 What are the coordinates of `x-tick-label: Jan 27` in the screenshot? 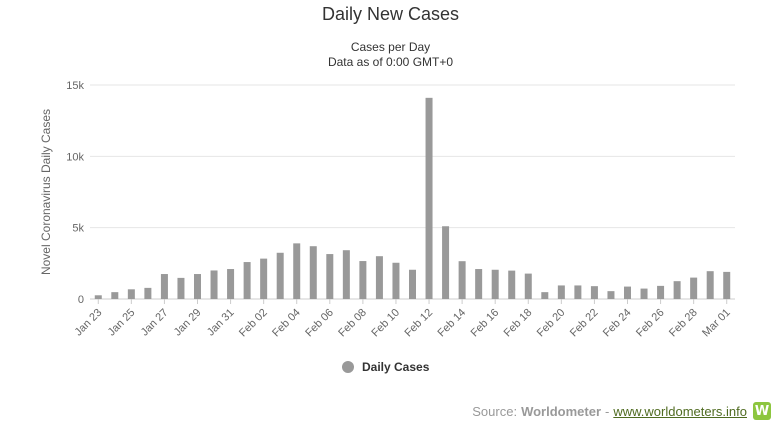 It's located at (155, 323).